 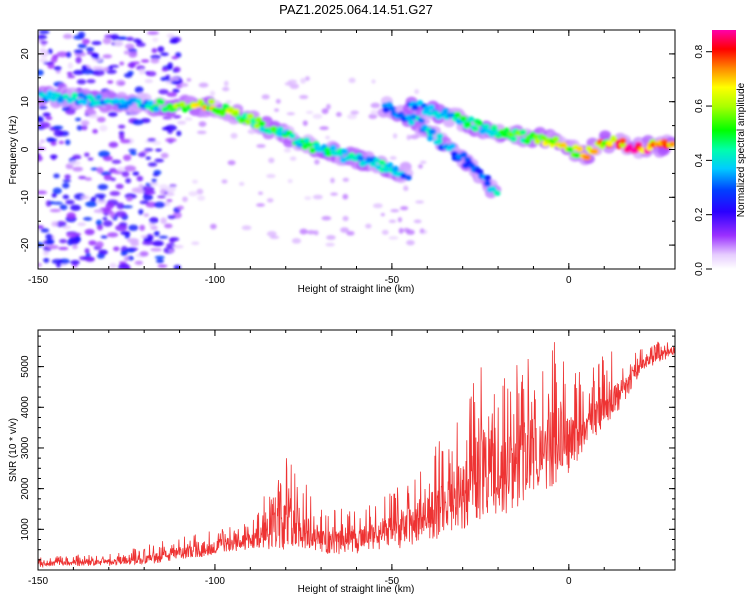 What do you see at coordinates (699, 51) in the screenshot?
I see `colorbar-tick-label: 0.8` at bounding box center [699, 51].